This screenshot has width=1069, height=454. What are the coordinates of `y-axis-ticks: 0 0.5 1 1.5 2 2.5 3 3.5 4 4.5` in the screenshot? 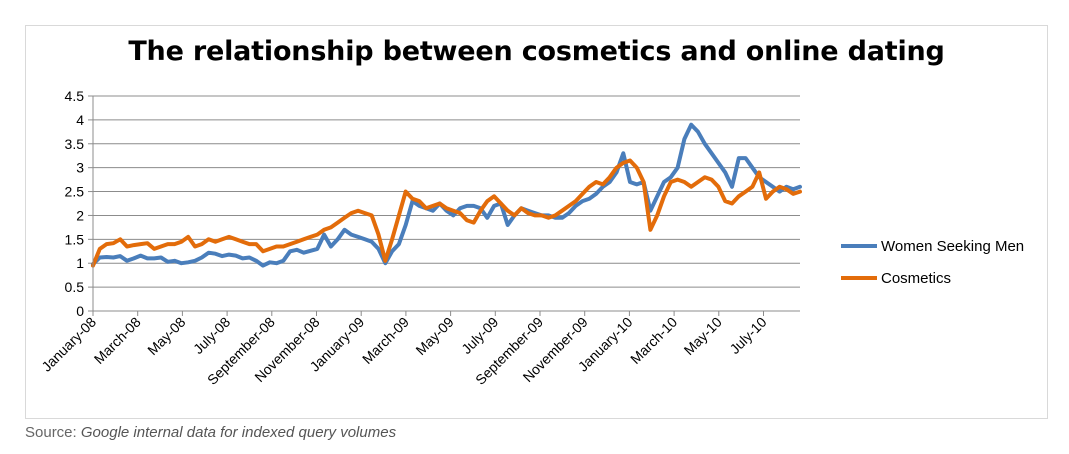 It's located at (79, 203).